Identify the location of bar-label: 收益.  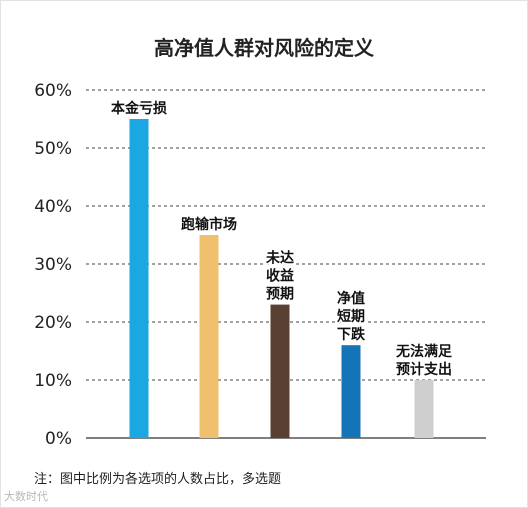
(280, 276).